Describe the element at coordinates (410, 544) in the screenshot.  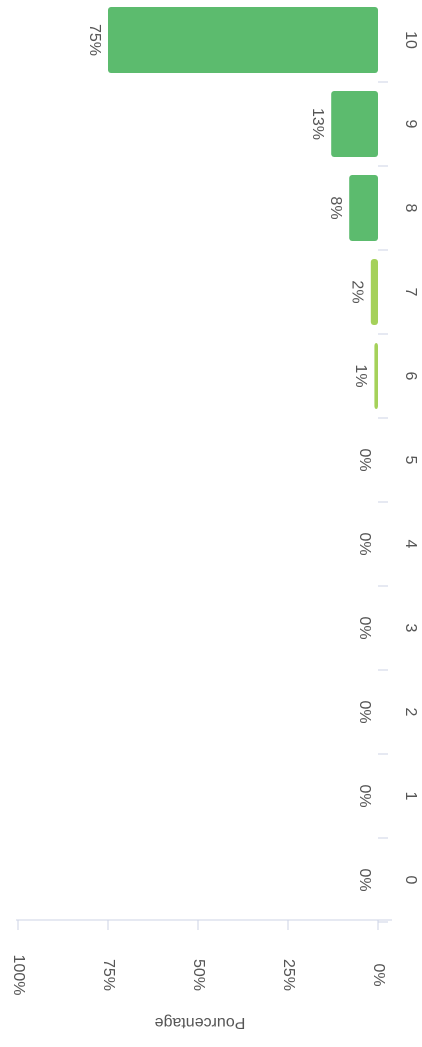
I see `category-label: 4` at that location.